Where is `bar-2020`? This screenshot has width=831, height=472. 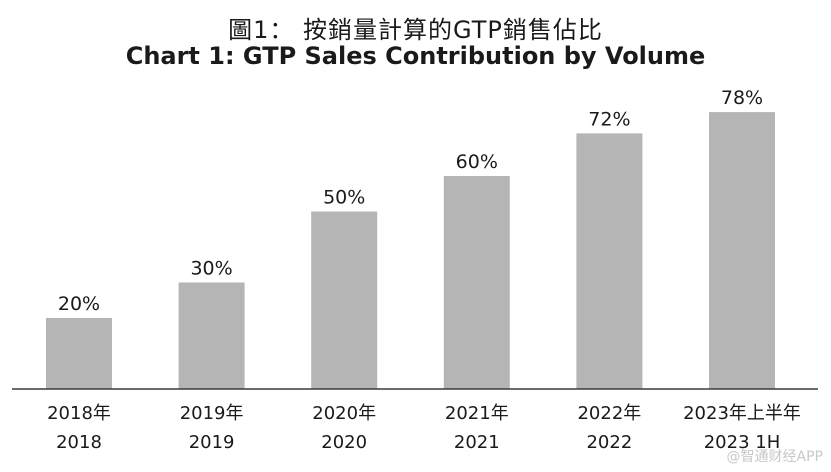 bar-2020 is located at coordinates (344, 300).